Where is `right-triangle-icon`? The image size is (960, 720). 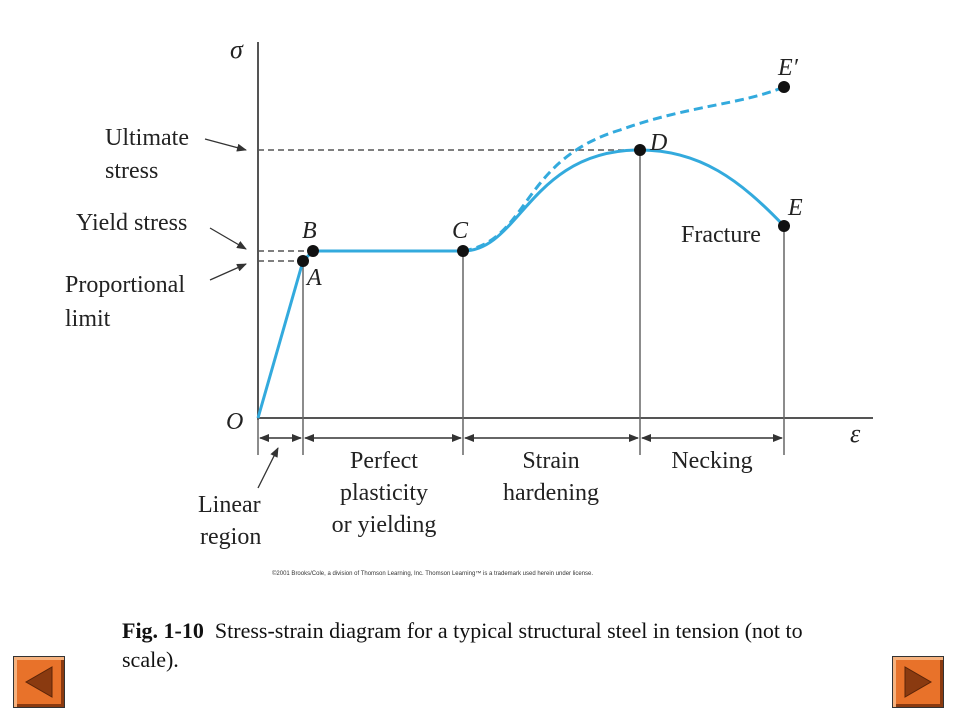
right-triangle-icon is located at coordinates (918, 682).